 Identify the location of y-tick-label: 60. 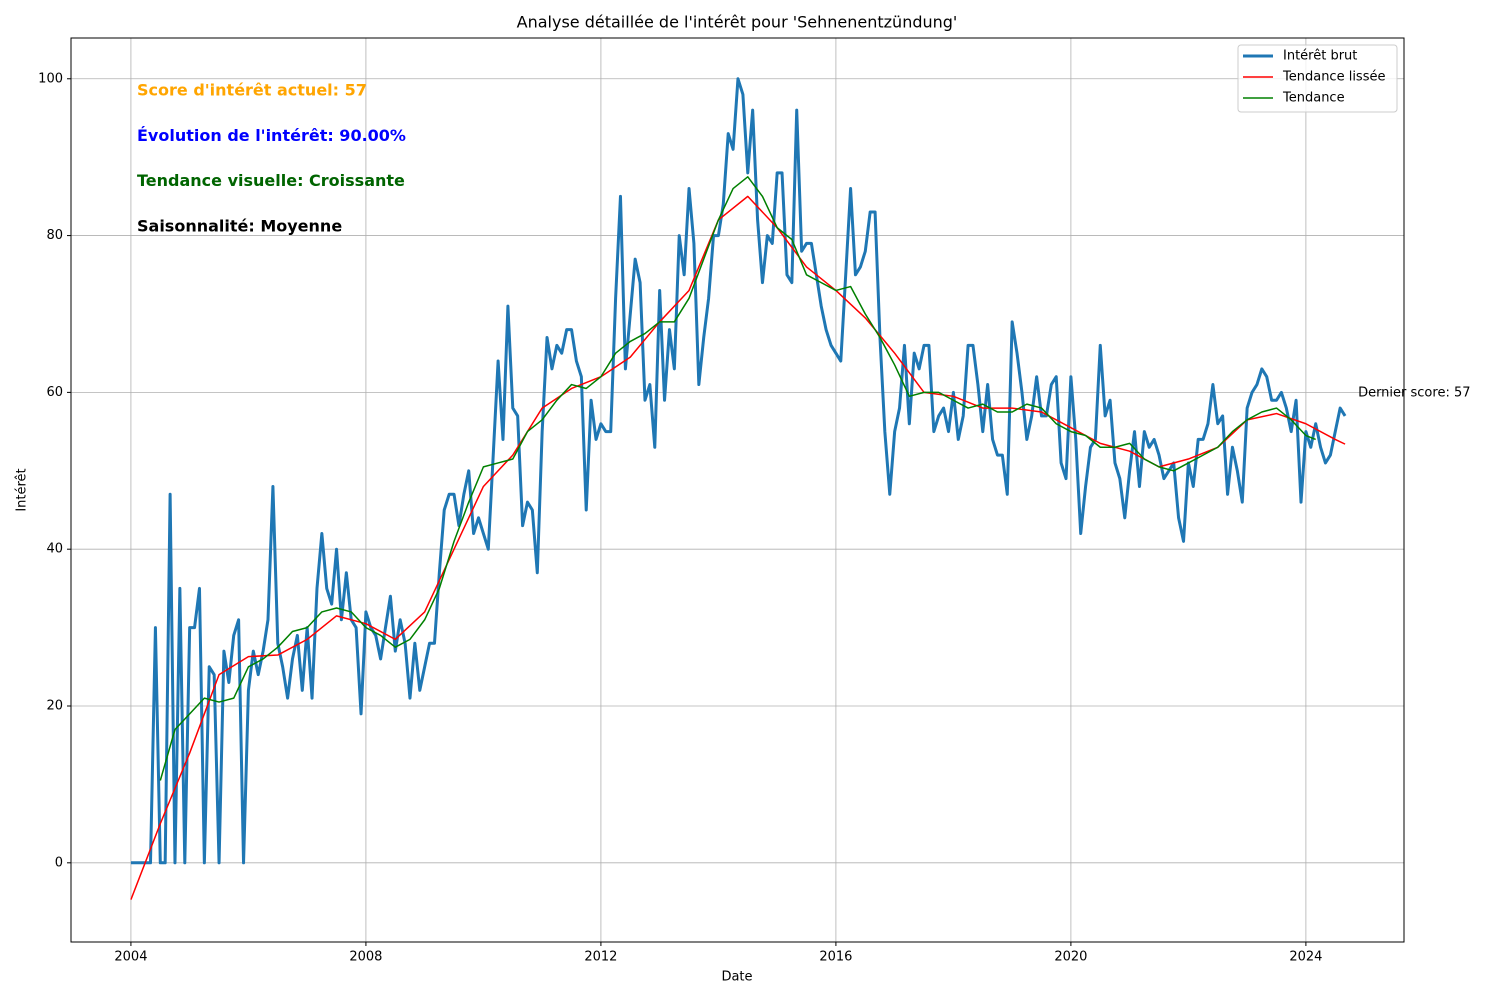
(54, 392).